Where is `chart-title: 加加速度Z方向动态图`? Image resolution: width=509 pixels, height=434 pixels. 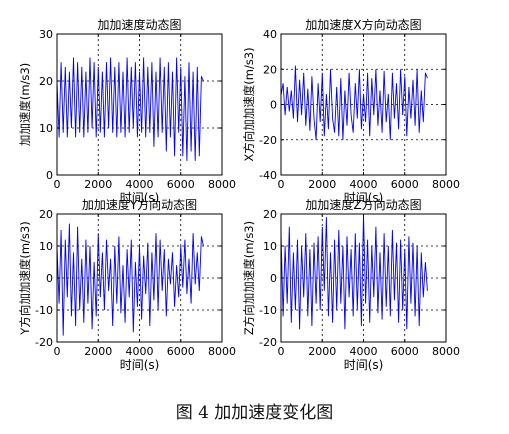
chart-title: 加加速度Z方向动态图 is located at coordinates (363, 204).